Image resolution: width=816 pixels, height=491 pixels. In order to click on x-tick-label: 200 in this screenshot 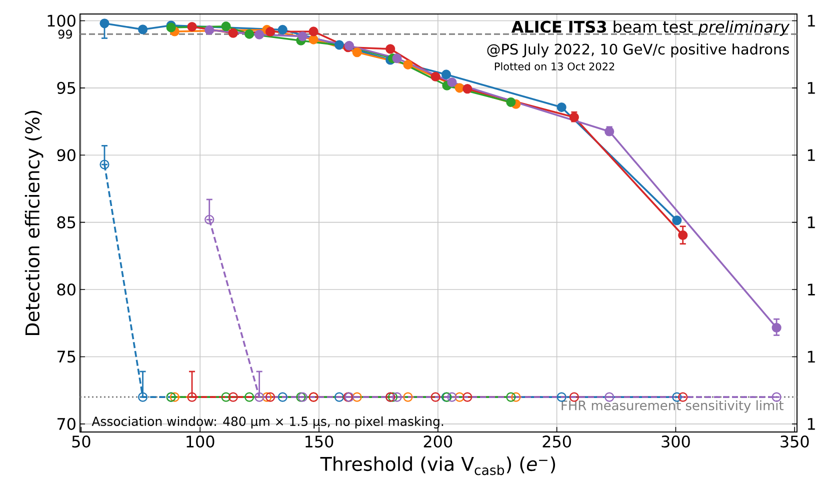, I will do `click(438, 442)`.